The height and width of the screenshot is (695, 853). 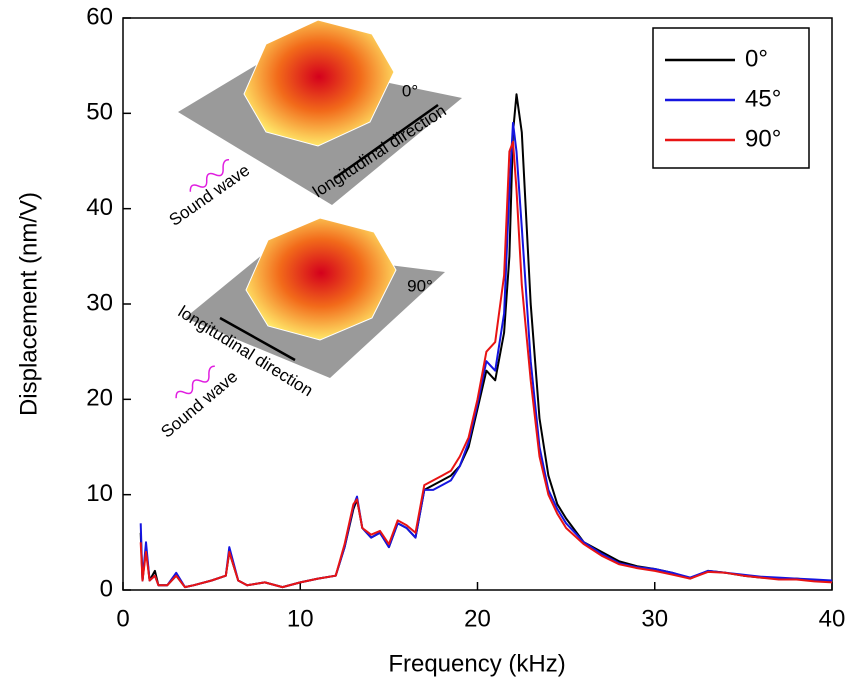 I want to click on y-tick-label: 10, so click(x=99, y=493).